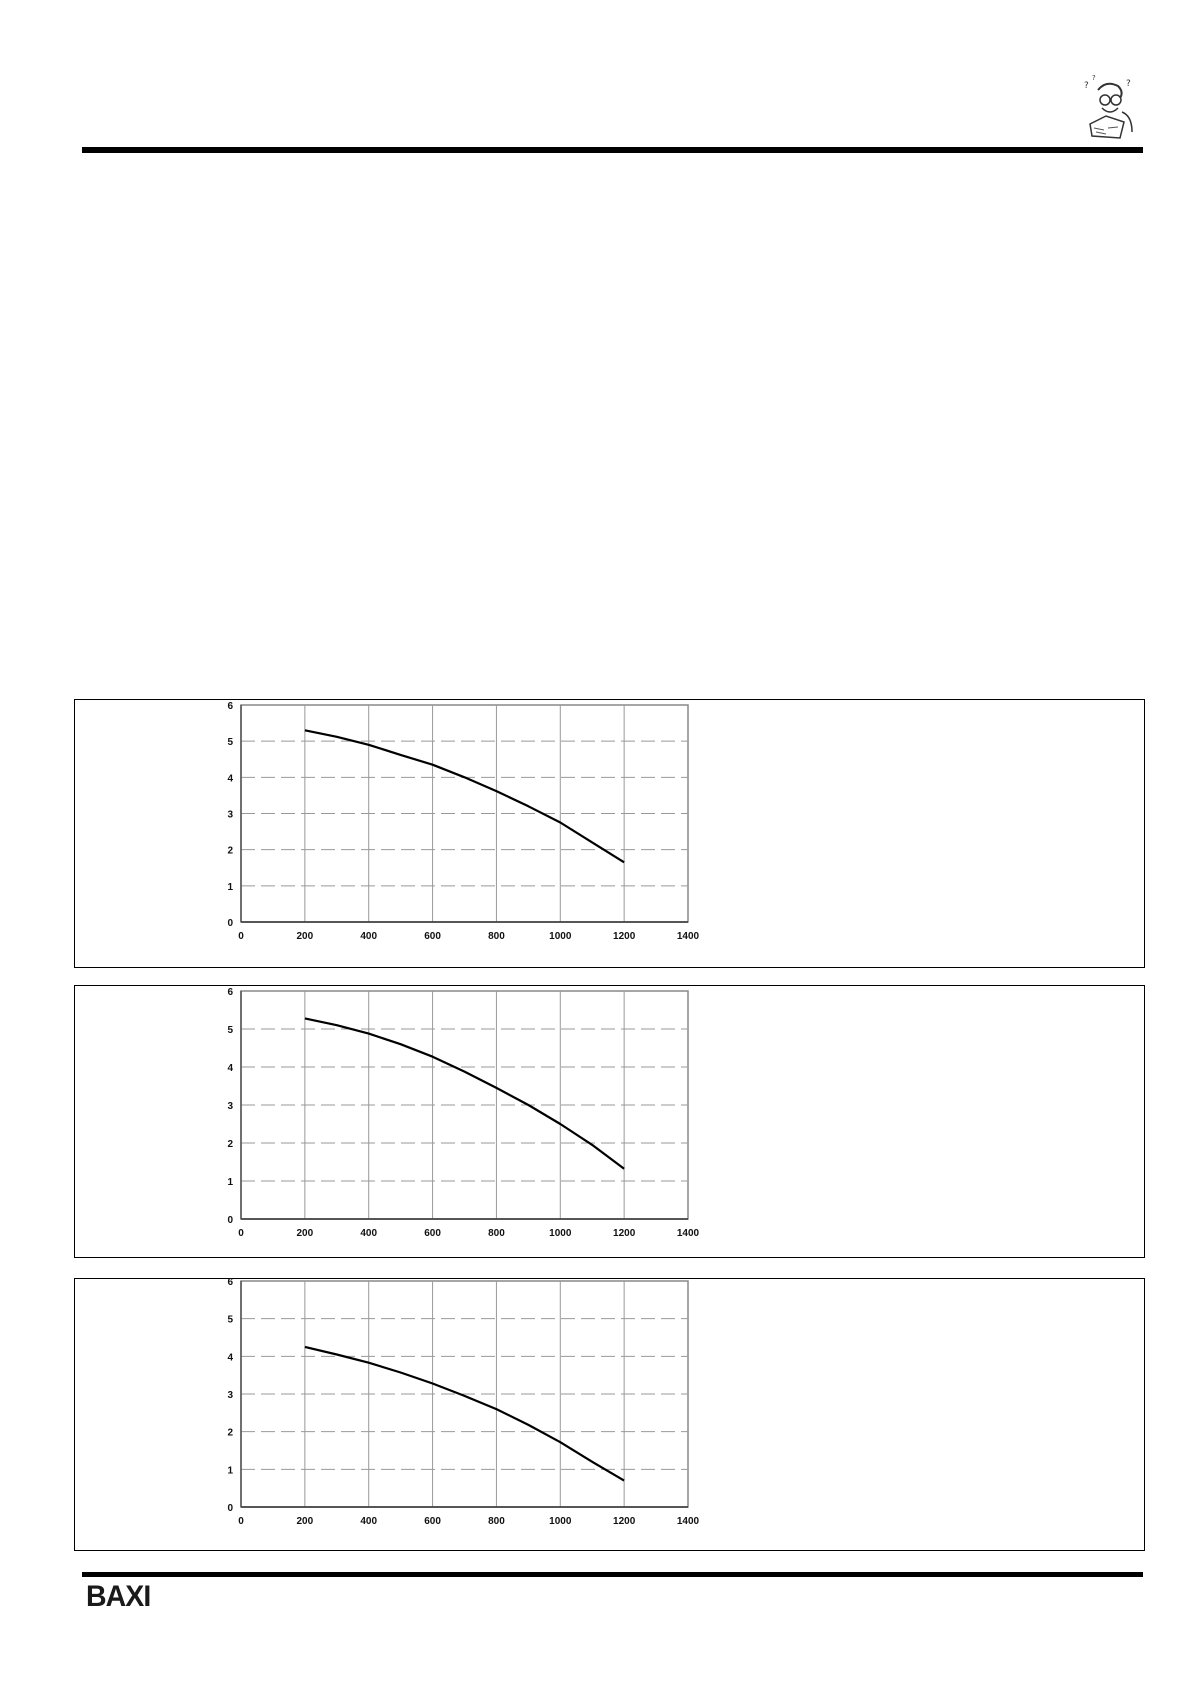  What do you see at coordinates (1108, 108) in the screenshot?
I see `confused-reader-mascot-icon: ? ? ?` at bounding box center [1108, 108].